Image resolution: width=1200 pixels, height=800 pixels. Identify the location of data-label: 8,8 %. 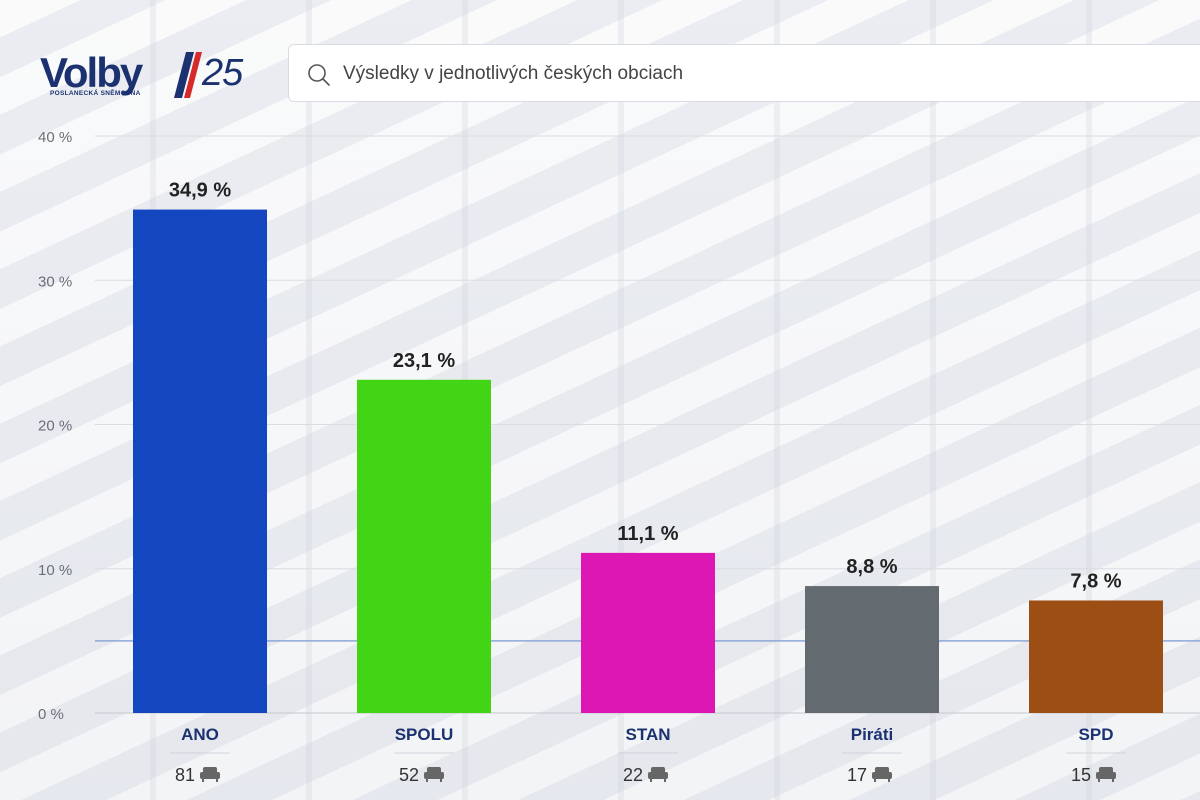
(871, 567).